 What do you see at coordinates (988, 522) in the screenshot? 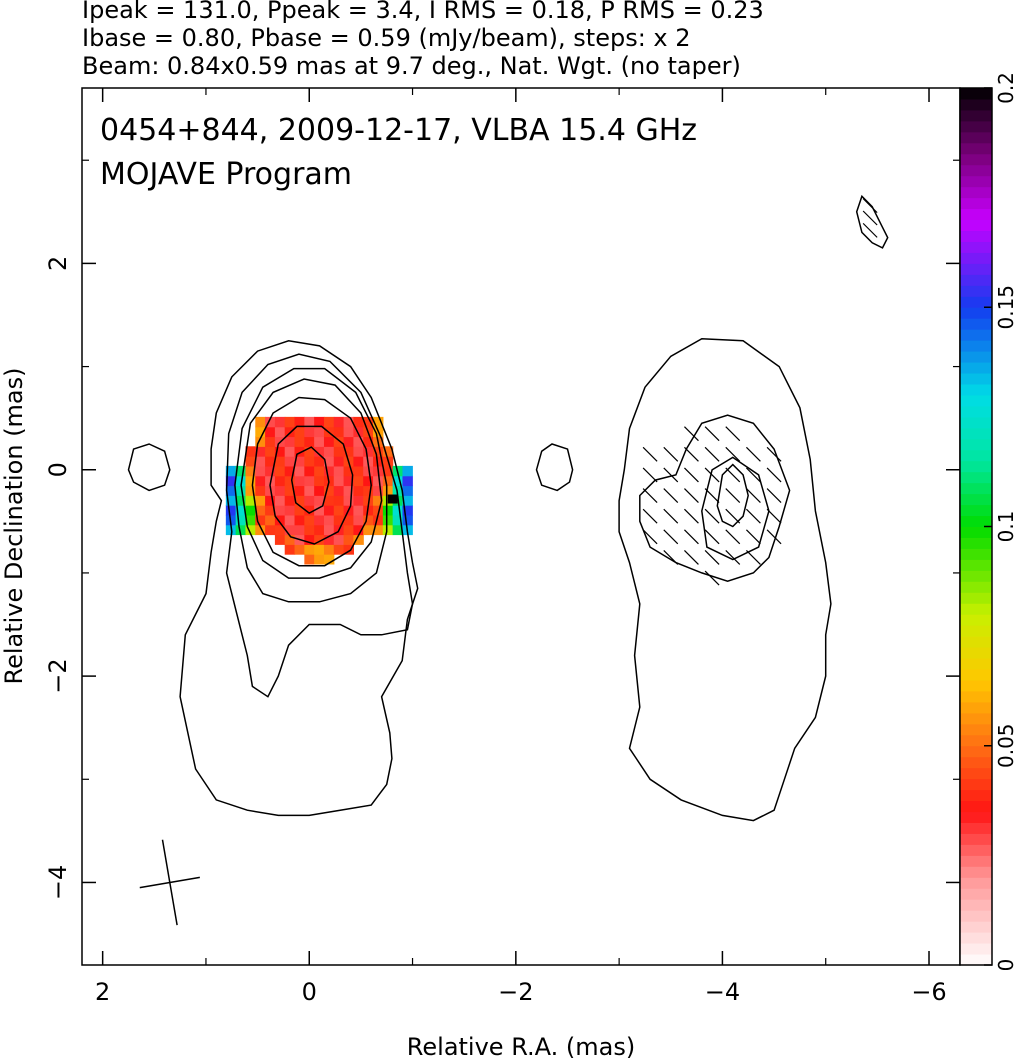
I see `colorbar: 0 0.05 0.1 0.15 0.2` at bounding box center [988, 522].